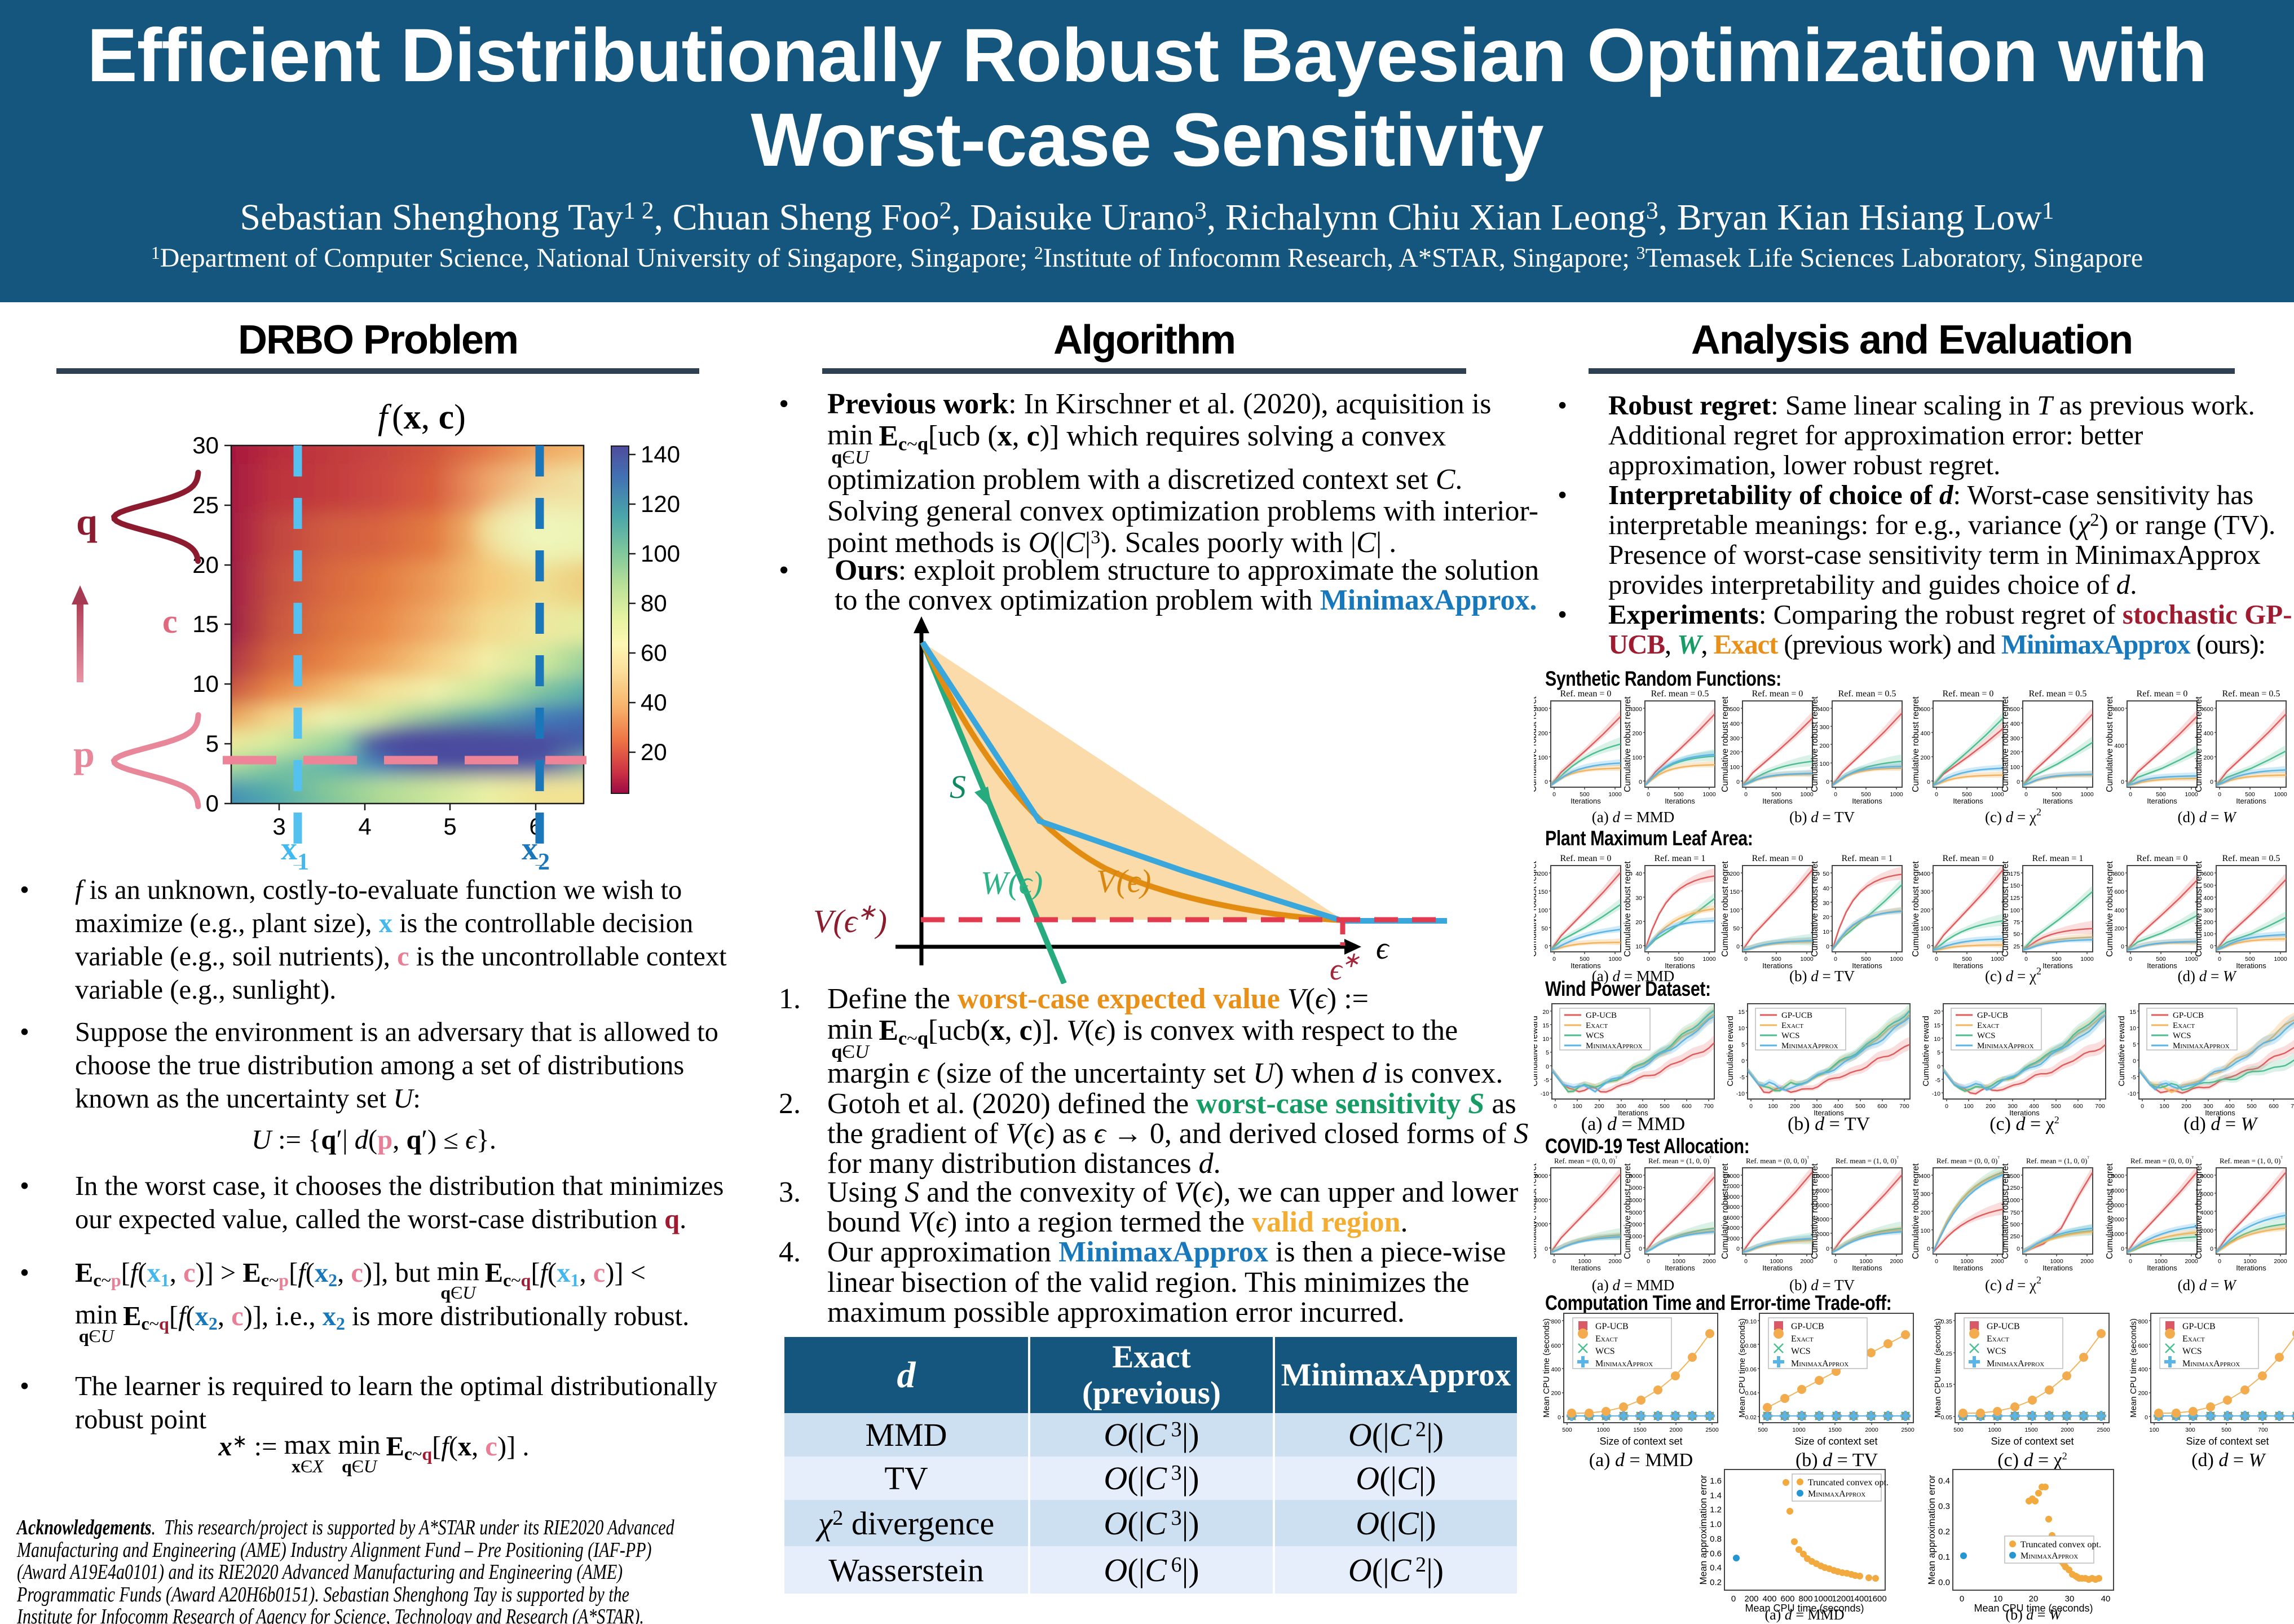  Describe the element at coordinates (1012, 883) in the screenshot. I see `svg-text: W(ϵ)` at that location.